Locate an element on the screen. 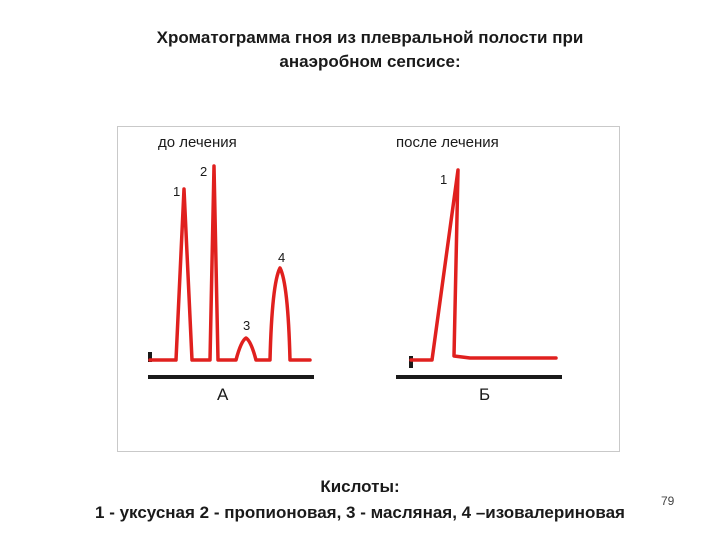 This screenshot has height=540, width=720. peak-label-before-2: 2 is located at coordinates (203, 171).